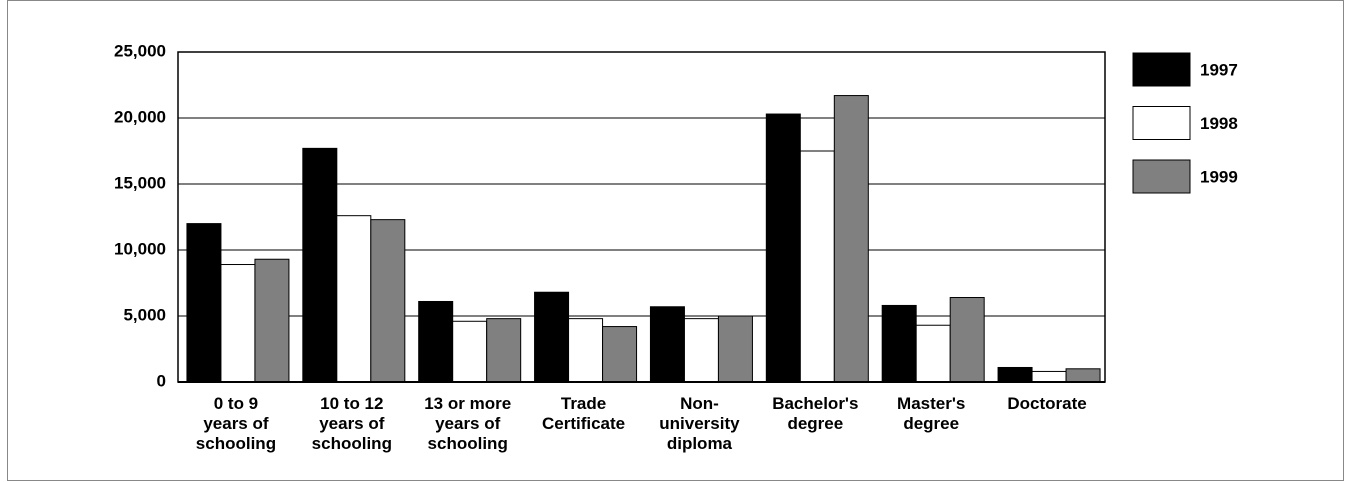 This screenshot has width=1345, height=482. I want to click on y-tick-label: 20,000, so click(140, 116).